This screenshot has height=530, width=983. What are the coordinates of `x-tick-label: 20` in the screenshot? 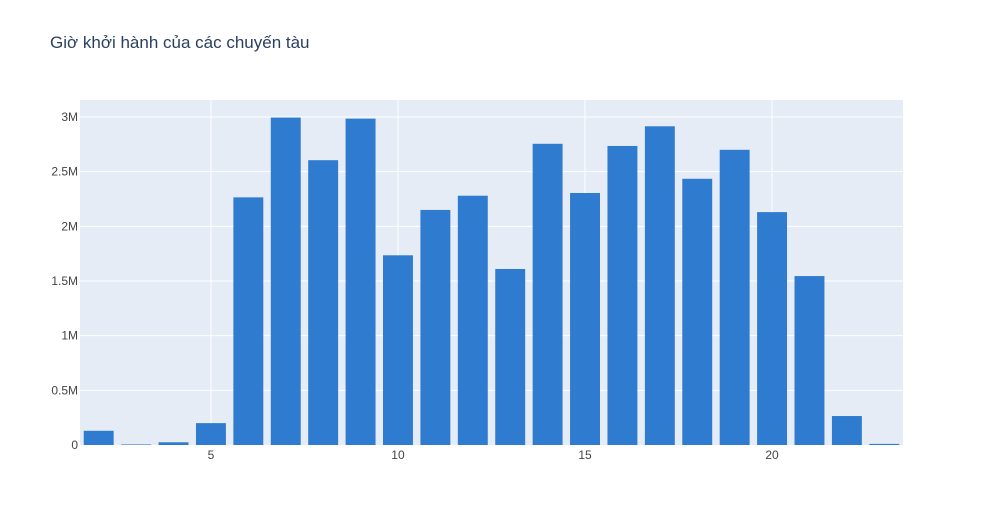 It's located at (772, 455).